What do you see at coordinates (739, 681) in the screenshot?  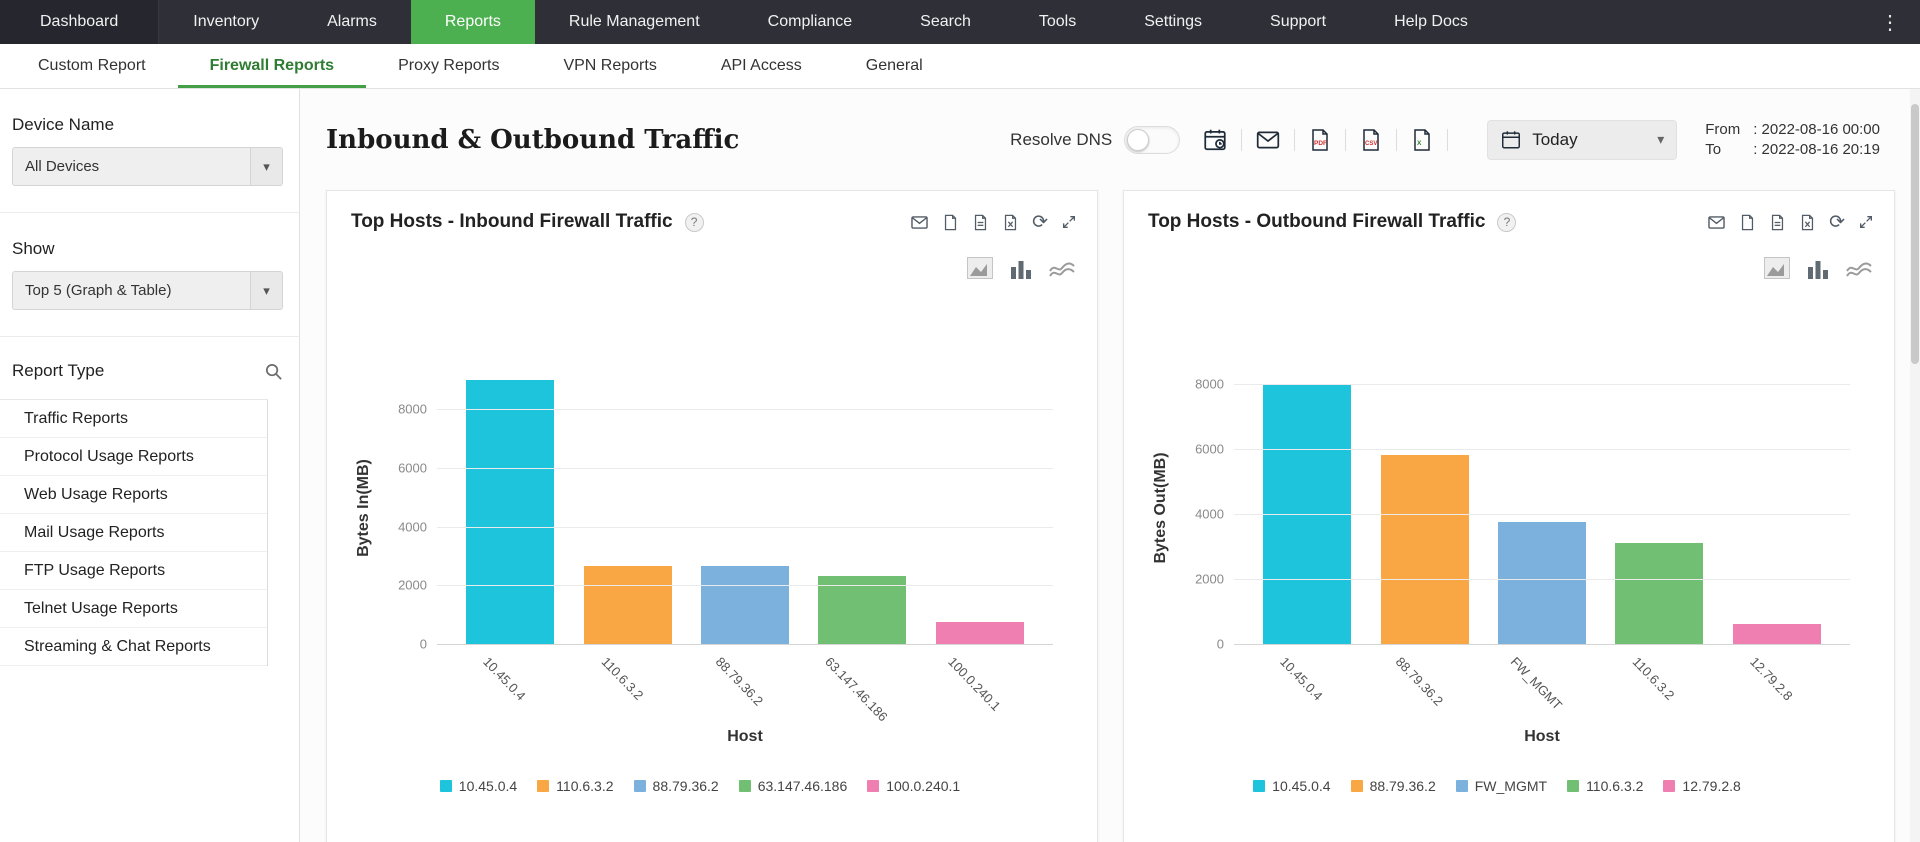 I see `x-category-label: 88.79.36.2` at bounding box center [739, 681].